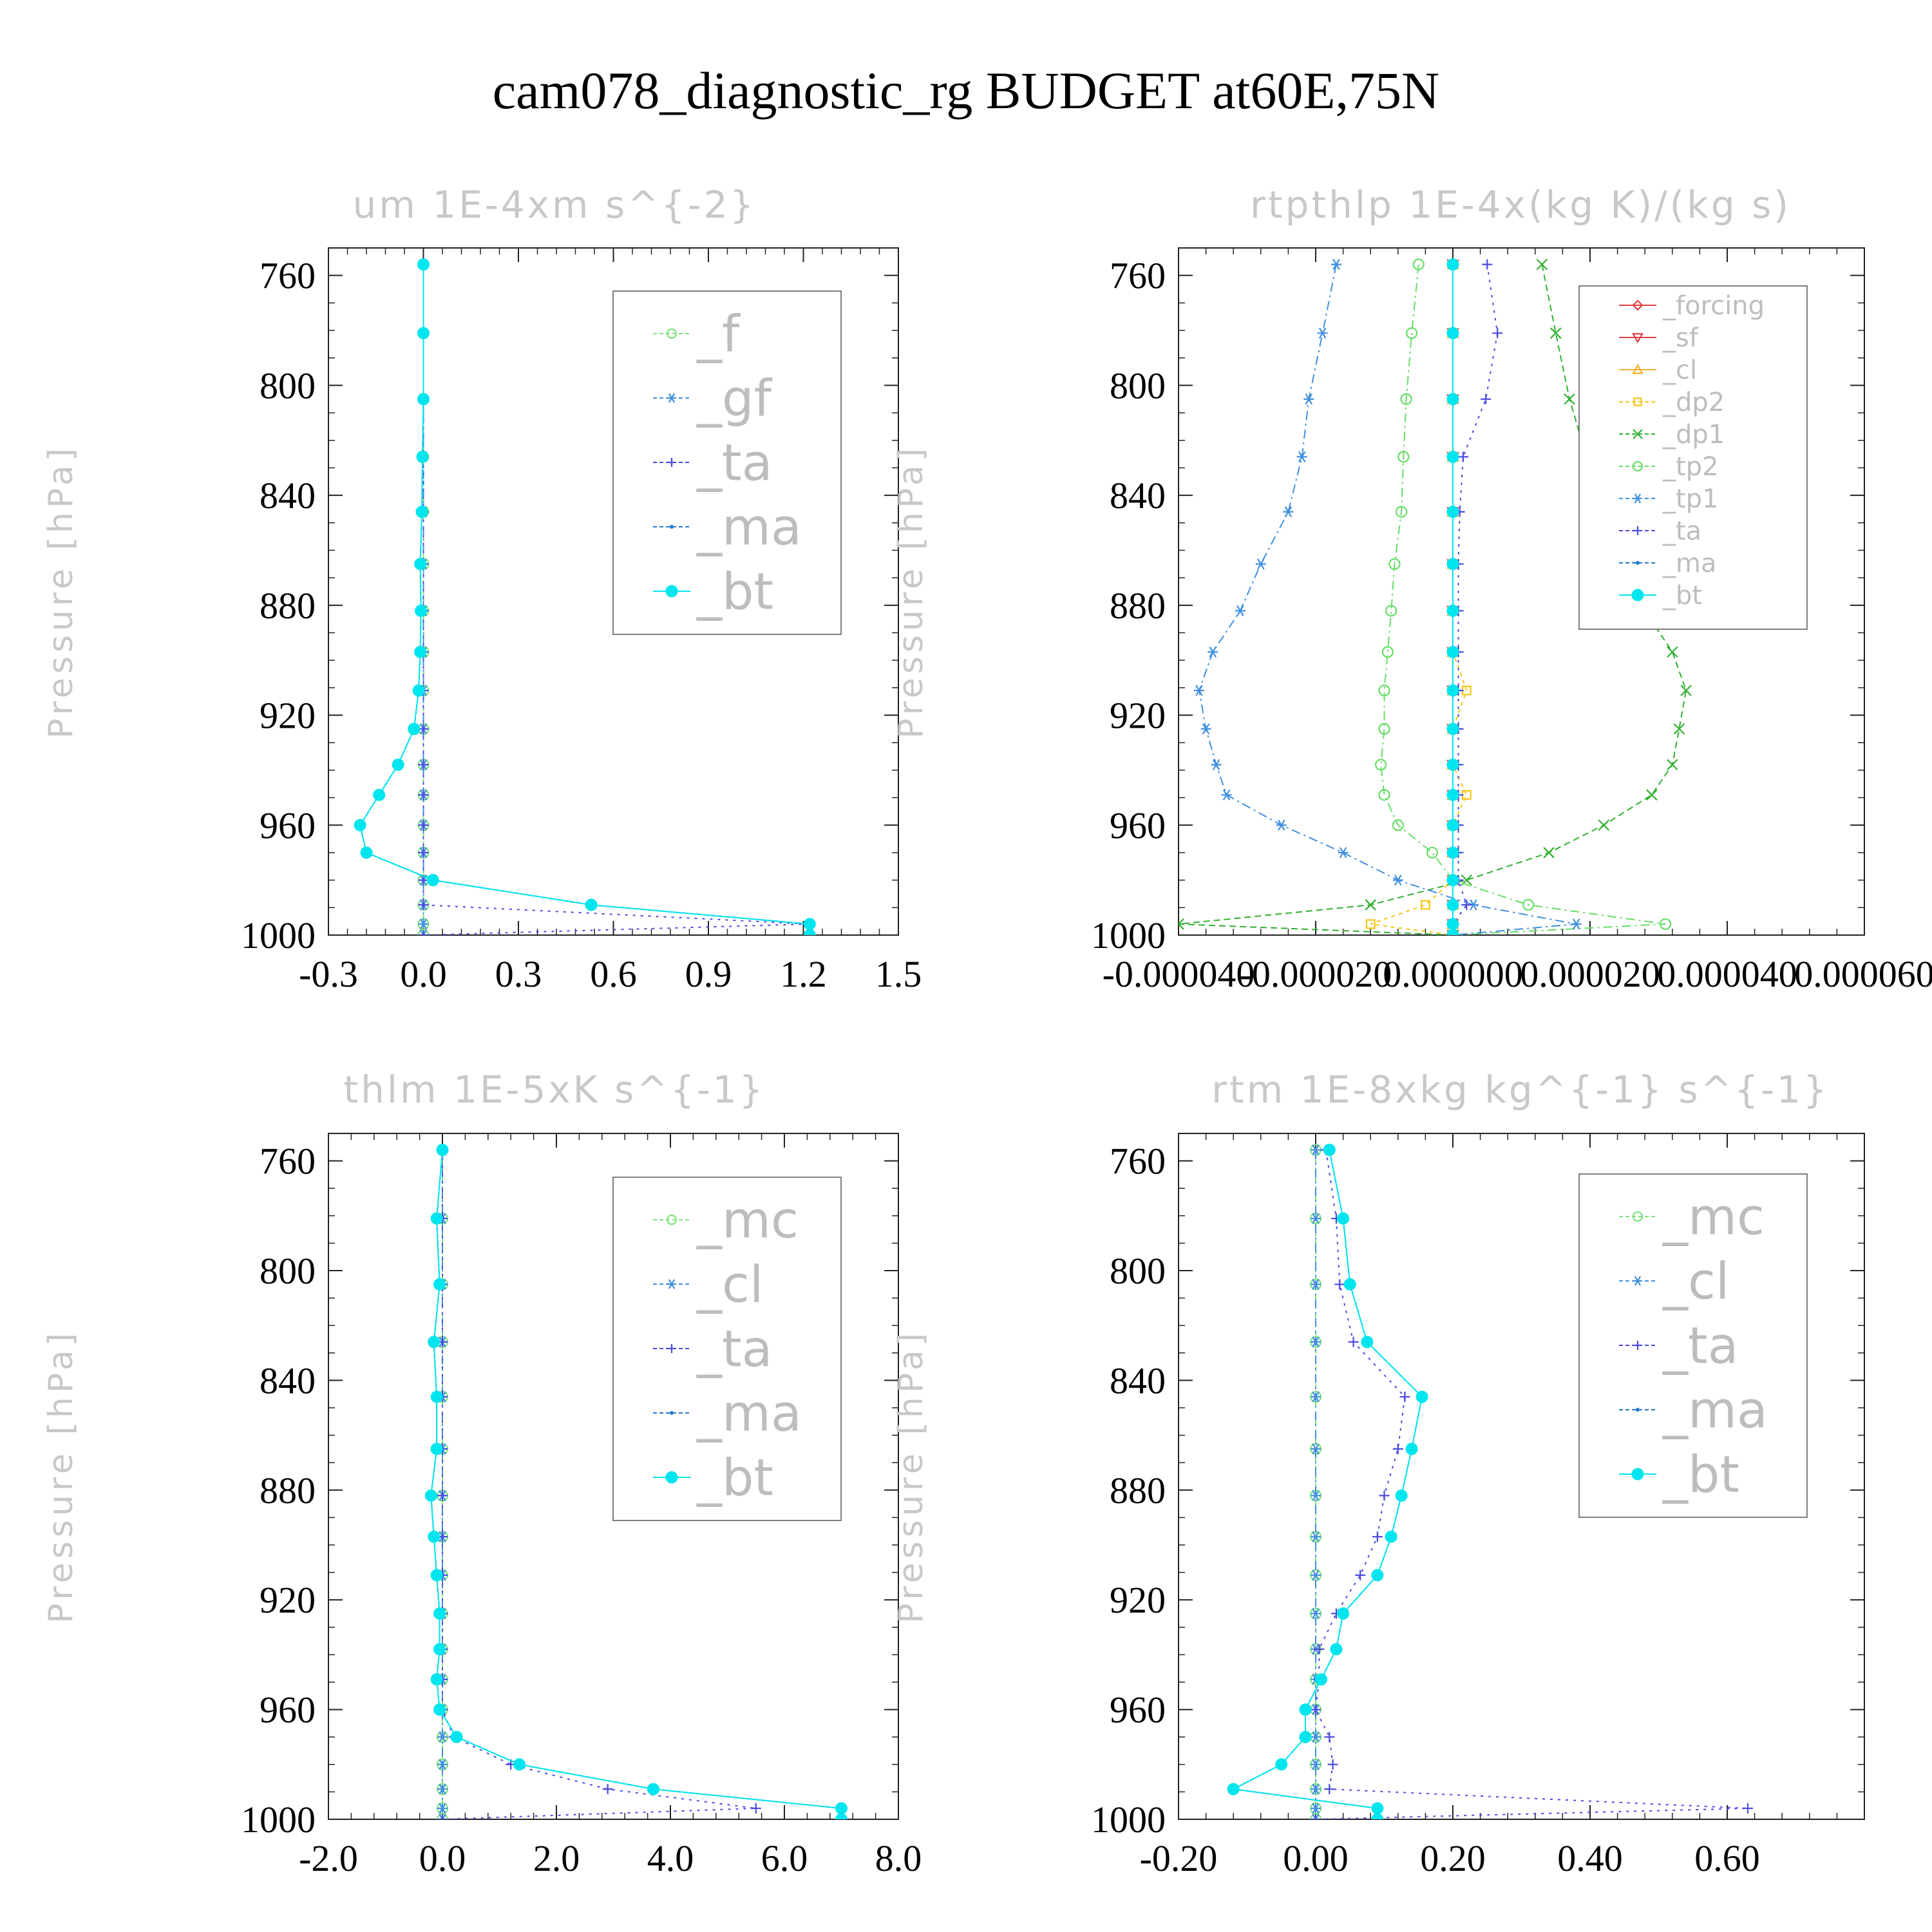 The image size is (1932, 1932). Describe the element at coordinates (288, 1490) in the screenshot. I see `y-tick-label: 880` at that location.